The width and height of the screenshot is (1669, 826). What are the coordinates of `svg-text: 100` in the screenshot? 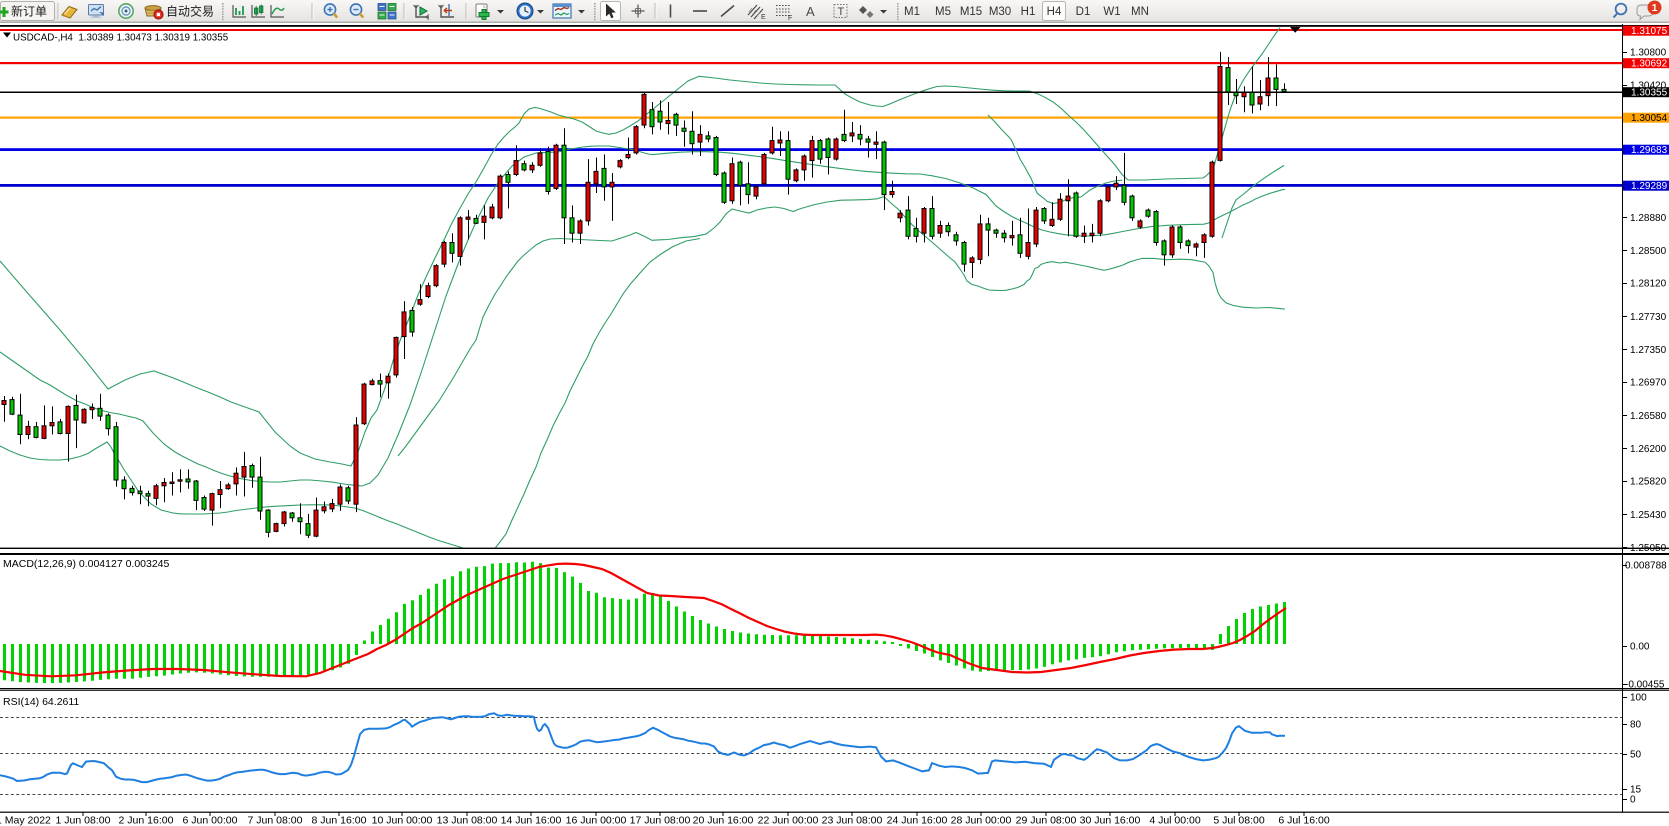 It's located at (1638, 697).